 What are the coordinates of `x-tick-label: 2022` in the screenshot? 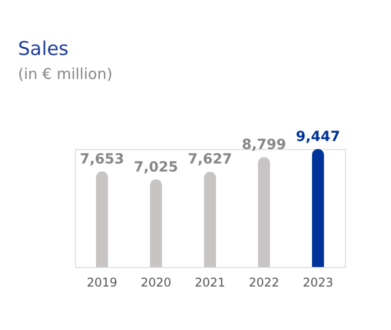 It's located at (264, 283).